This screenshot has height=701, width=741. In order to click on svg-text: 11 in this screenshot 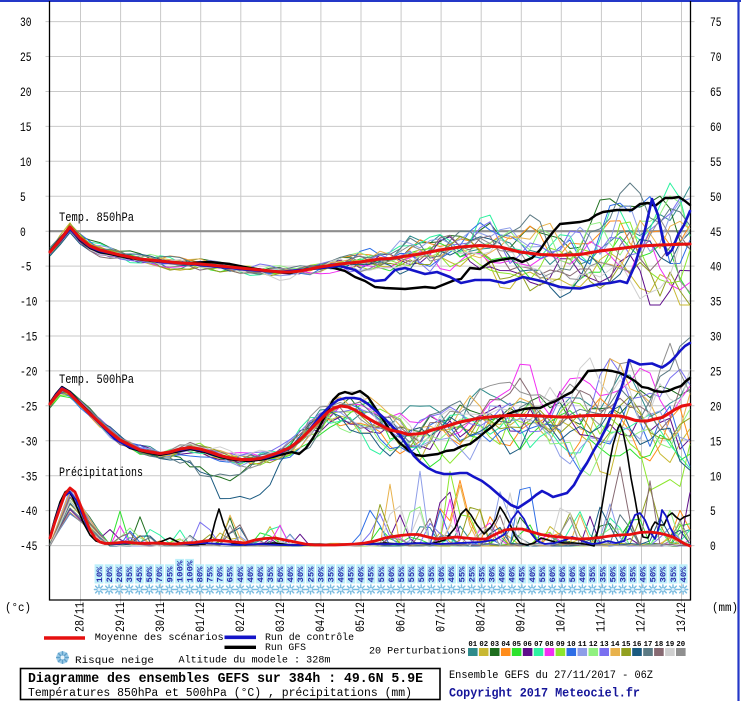, I will do `click(582, 645)`.